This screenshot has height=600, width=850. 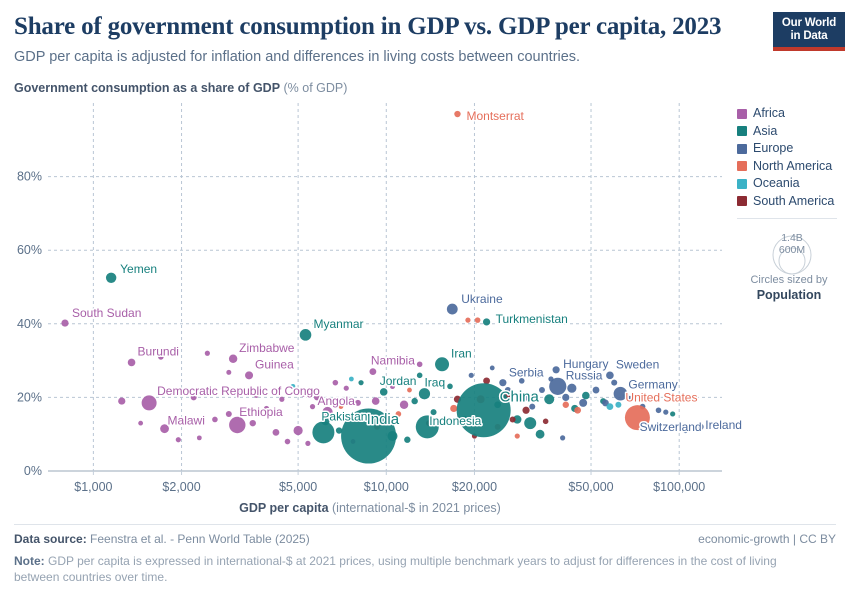 I want to click on data-point-germany, so click(x=620, y=393).